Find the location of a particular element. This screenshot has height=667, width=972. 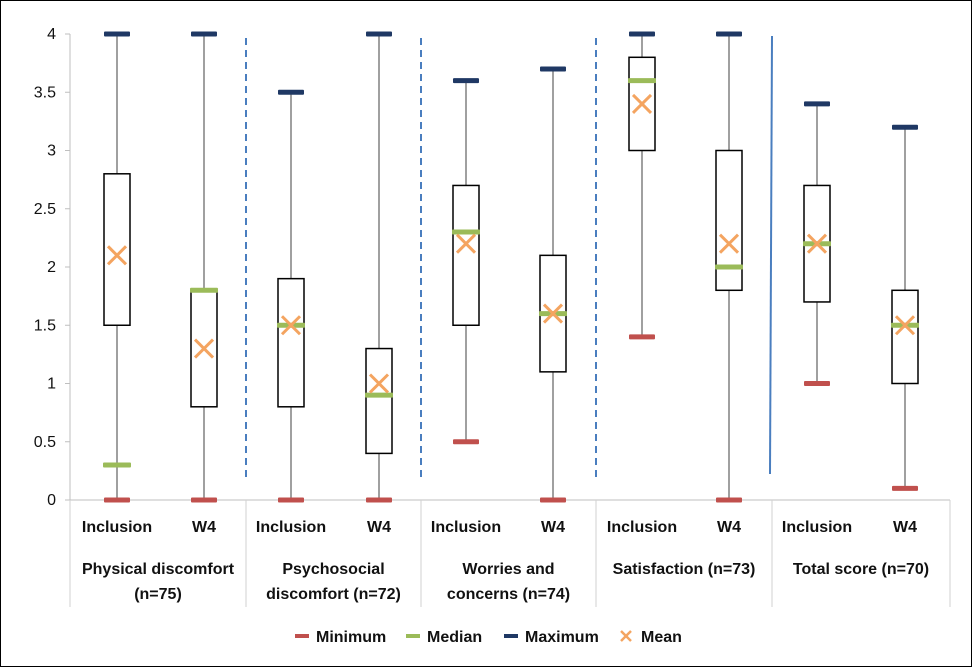

group-label: Satisfaction (n=73) is located at coordinates (684, 569).